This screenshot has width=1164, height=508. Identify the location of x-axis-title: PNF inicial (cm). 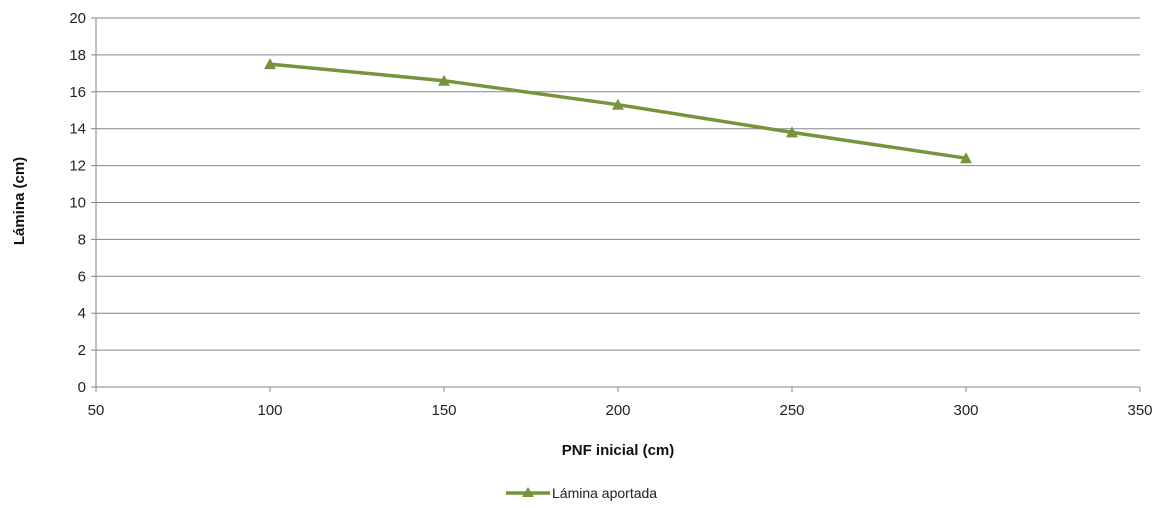
(618, 450).